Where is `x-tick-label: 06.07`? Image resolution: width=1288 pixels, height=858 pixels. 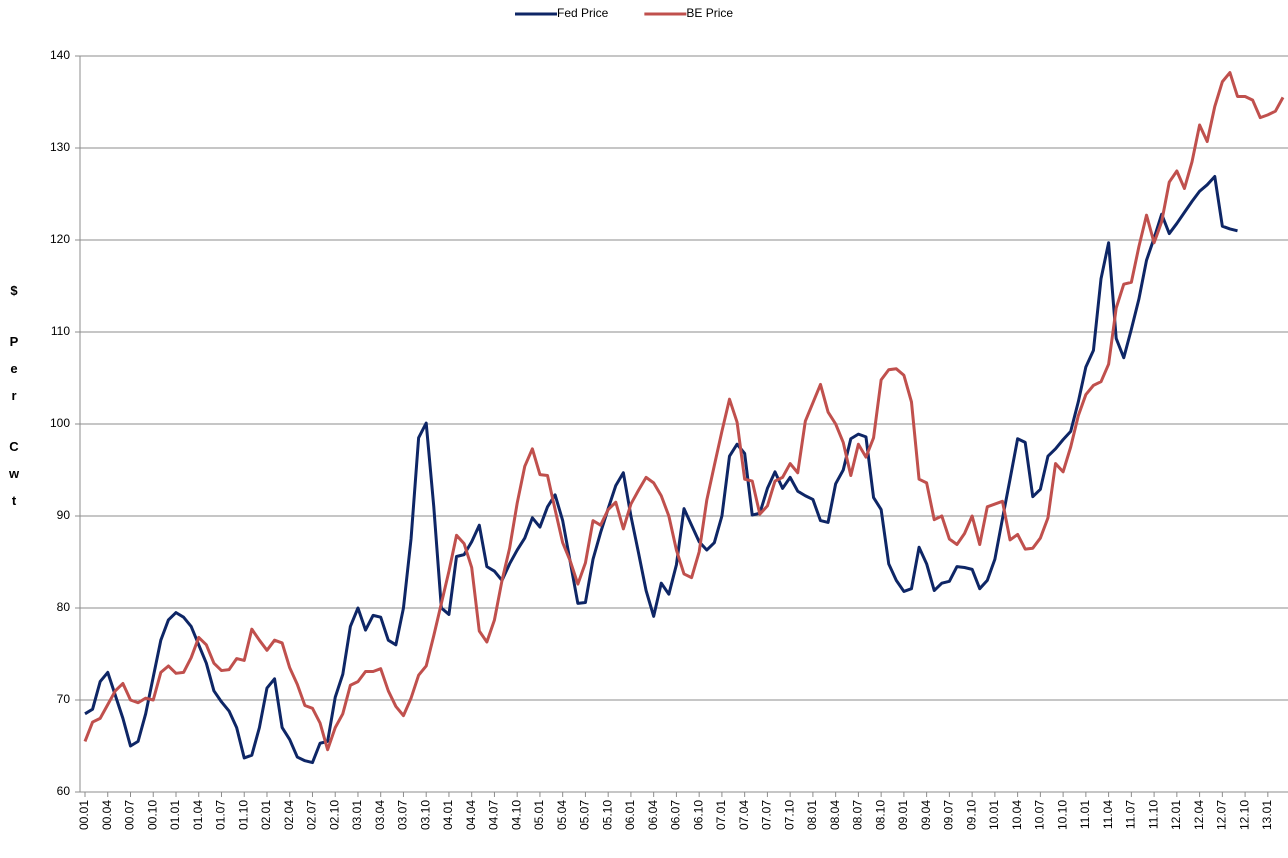
x-tick-label: 06.07 is located at coordinates (676, 815).